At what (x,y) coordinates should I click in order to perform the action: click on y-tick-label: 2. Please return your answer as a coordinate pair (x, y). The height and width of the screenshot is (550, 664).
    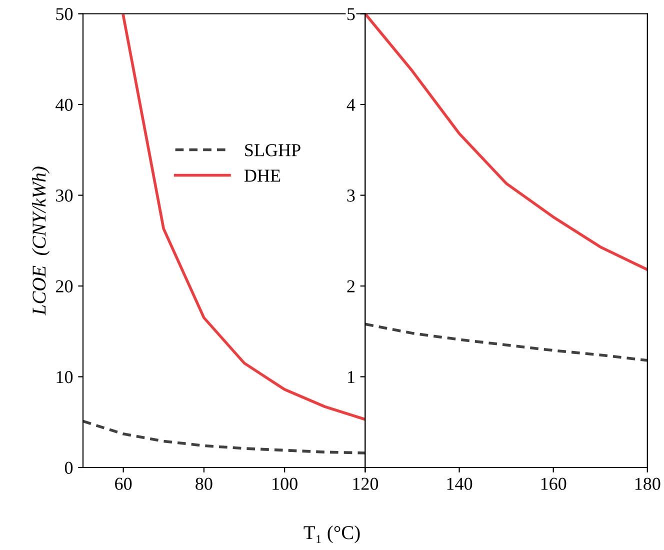
    Looking at the image, I should click on (350, 286).